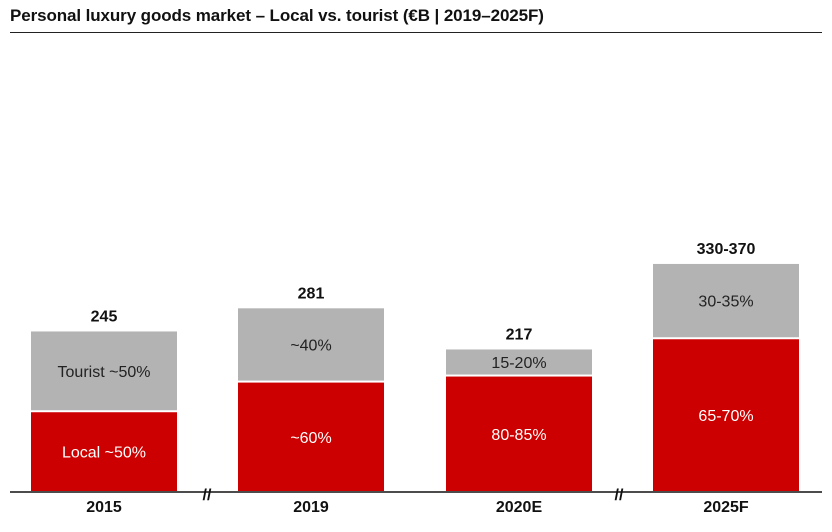  I want to click on tourist-share-label-2025f: 30-35%, so click(725, 302).